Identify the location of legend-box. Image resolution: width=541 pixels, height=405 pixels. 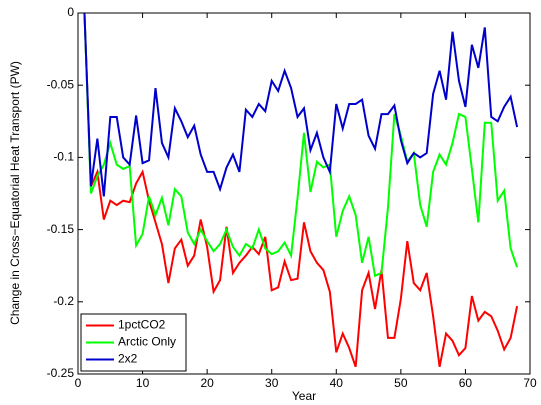
(133, 342).